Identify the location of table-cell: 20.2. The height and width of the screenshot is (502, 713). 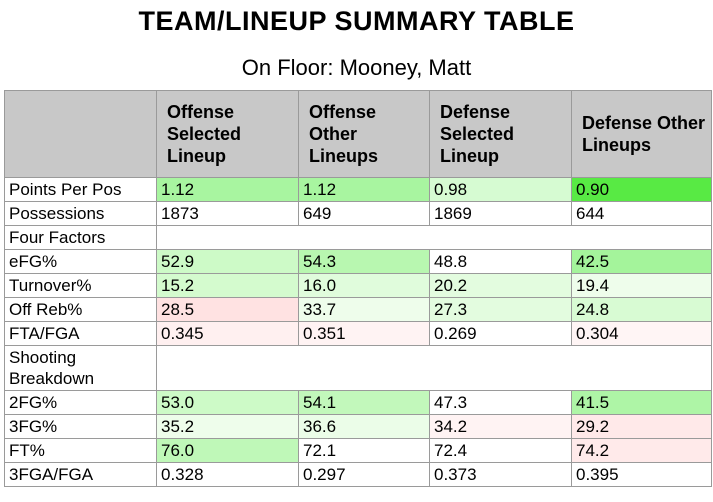
(500, 285).